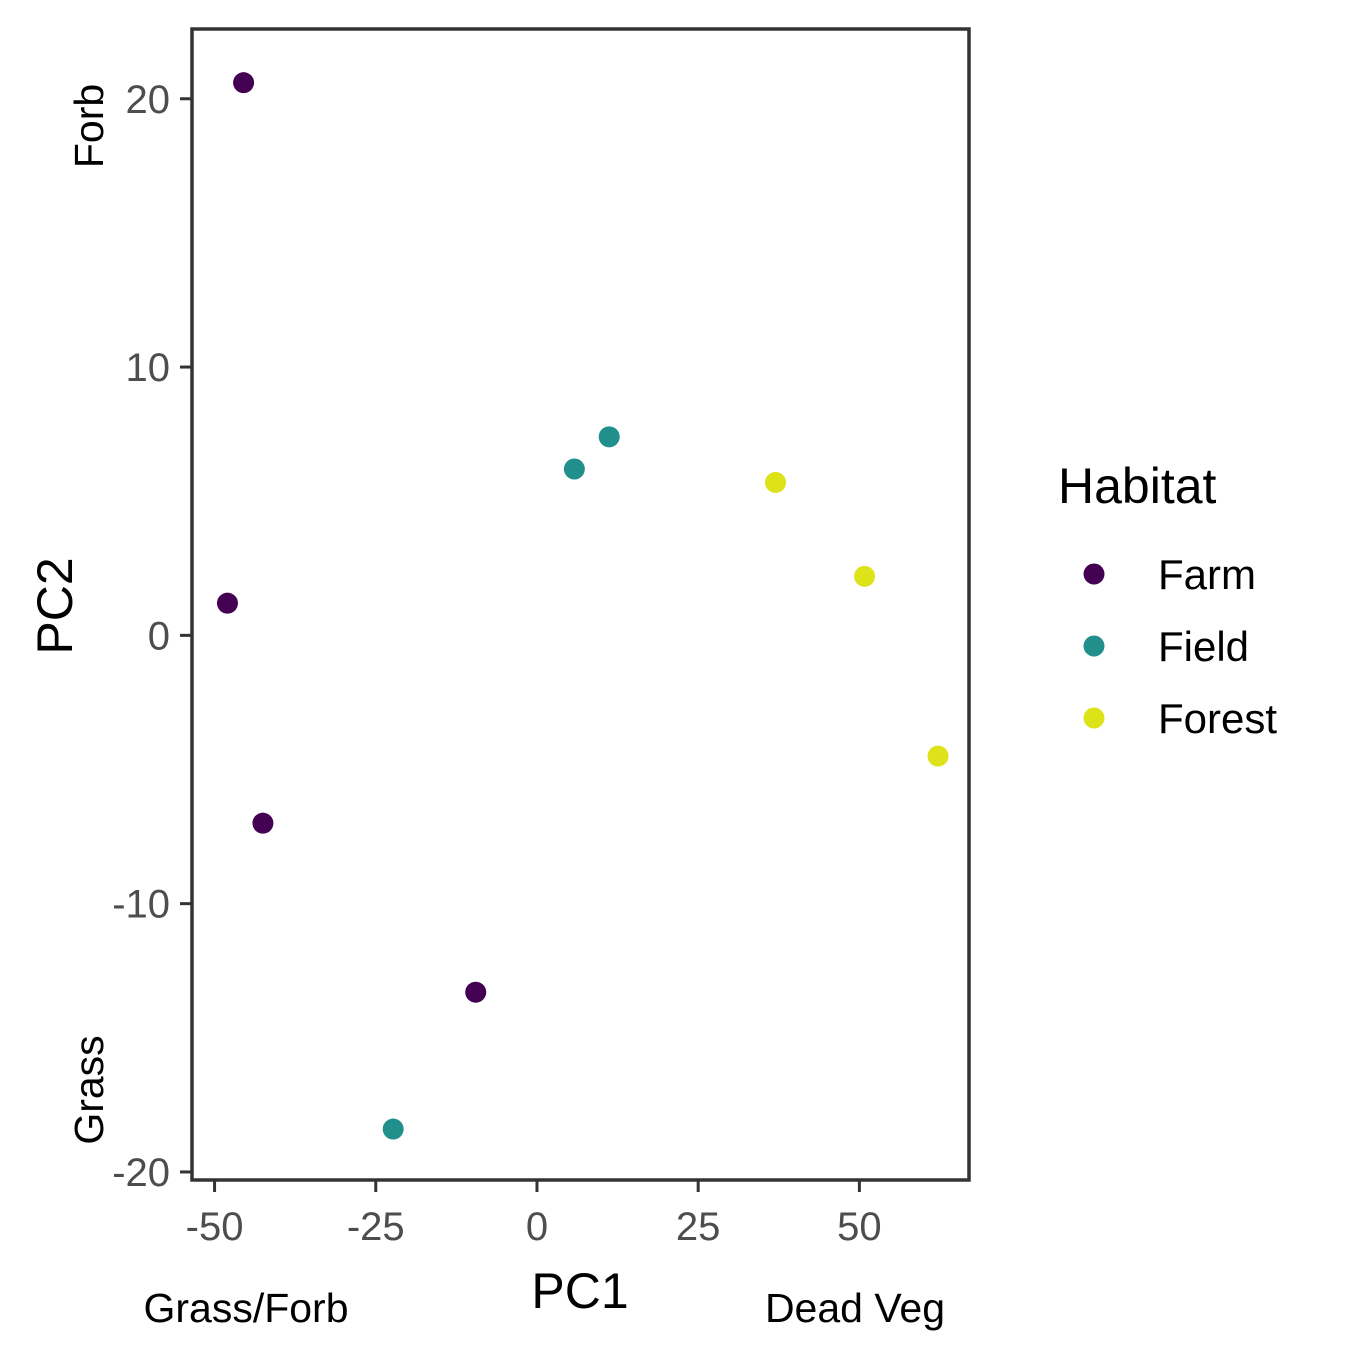  I want to click on legend-items: Farm Field Forest, so click(1180, 646).